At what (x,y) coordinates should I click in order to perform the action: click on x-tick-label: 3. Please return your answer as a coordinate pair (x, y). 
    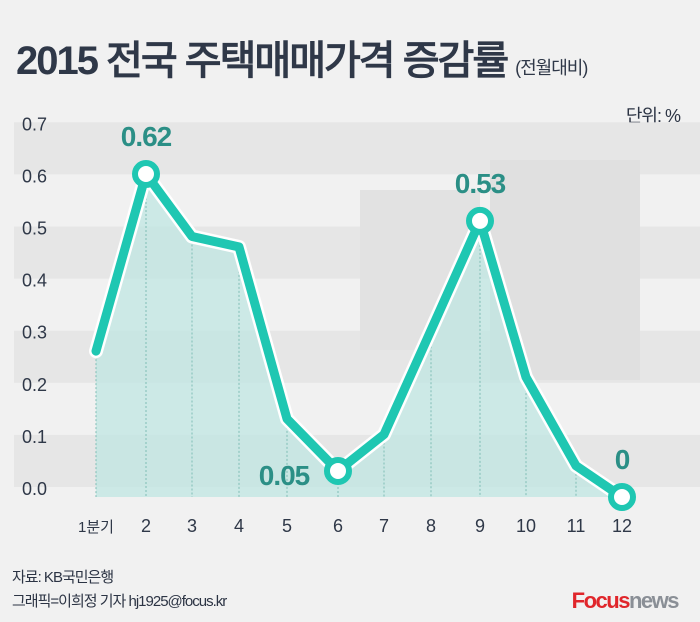
    Looking at the image, I should click on (192, 526).